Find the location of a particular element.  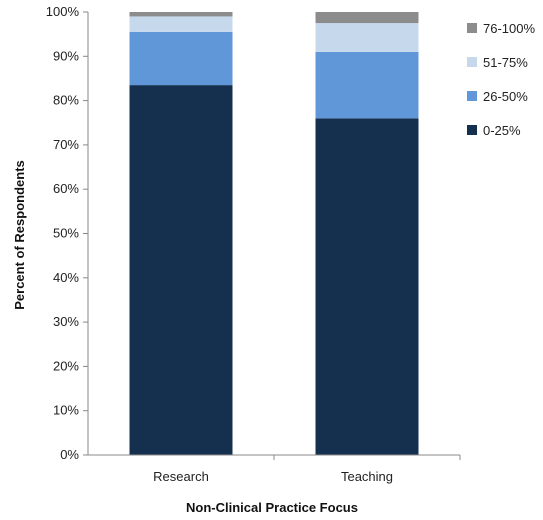

x-tick-labels: Research Teaching is located at coordinates (273, 476).